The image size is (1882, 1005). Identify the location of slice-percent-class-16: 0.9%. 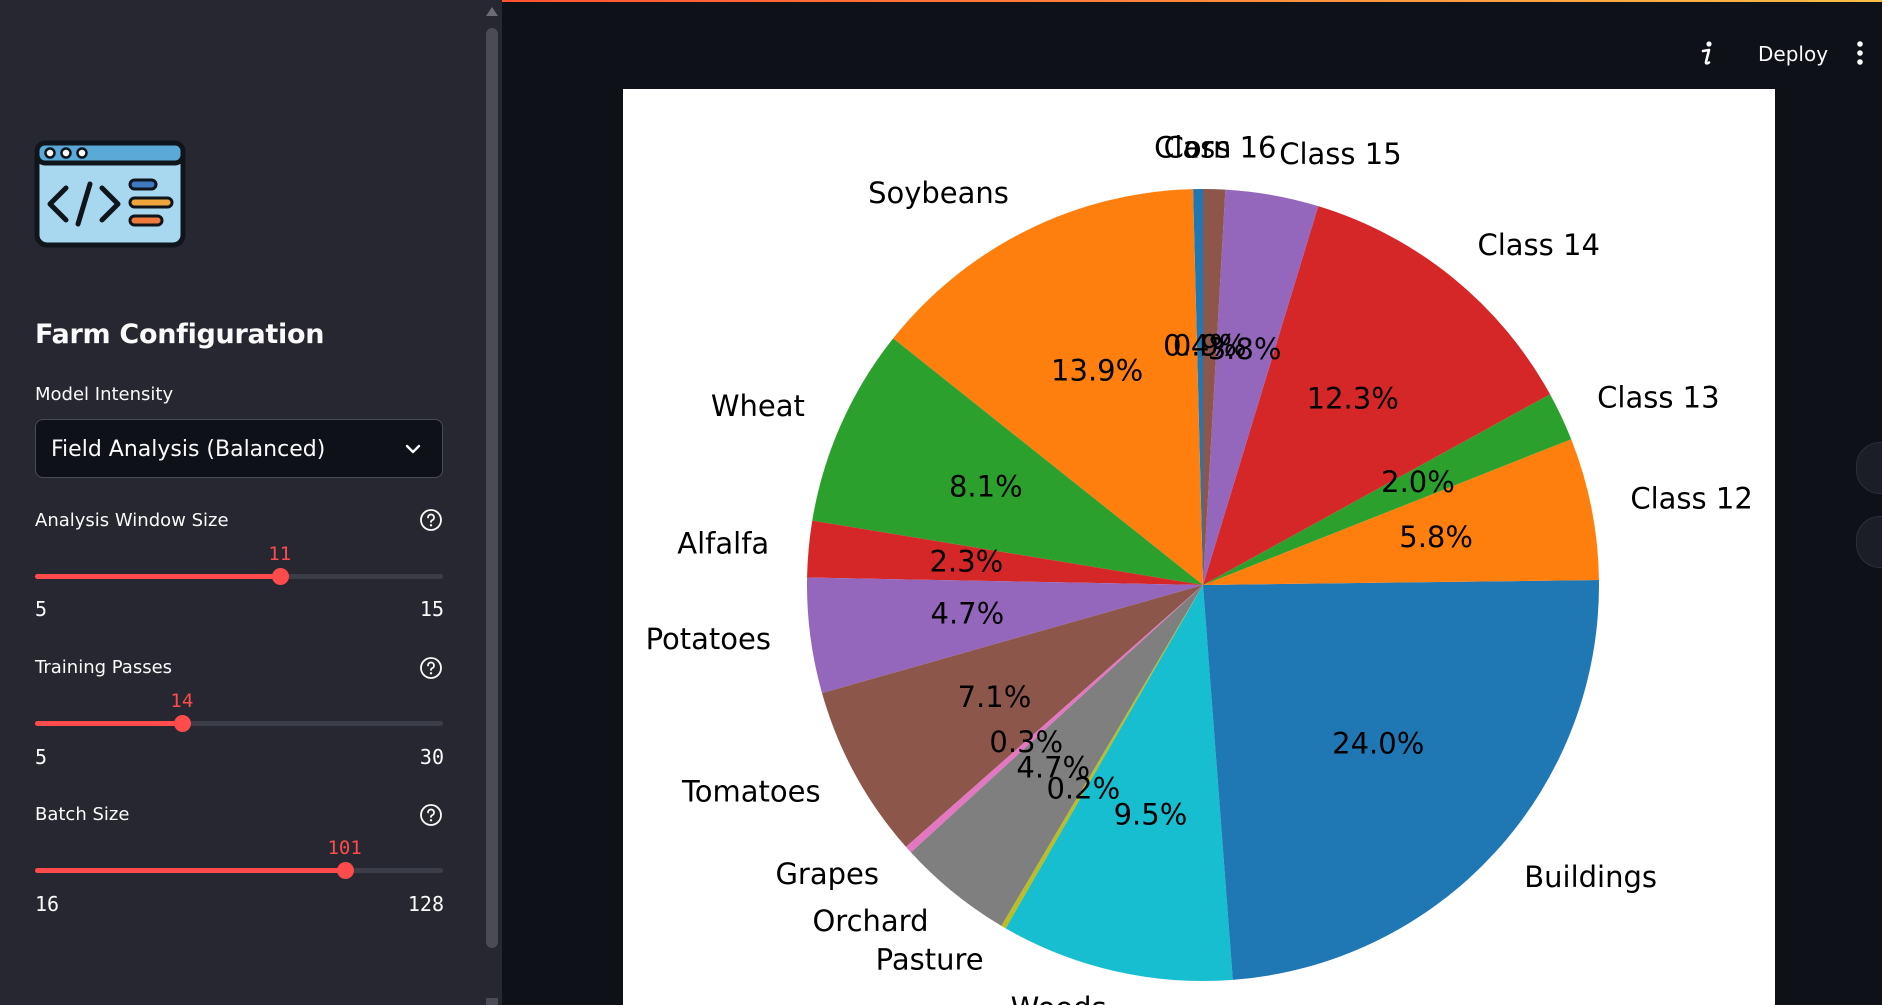
(1210, 345).